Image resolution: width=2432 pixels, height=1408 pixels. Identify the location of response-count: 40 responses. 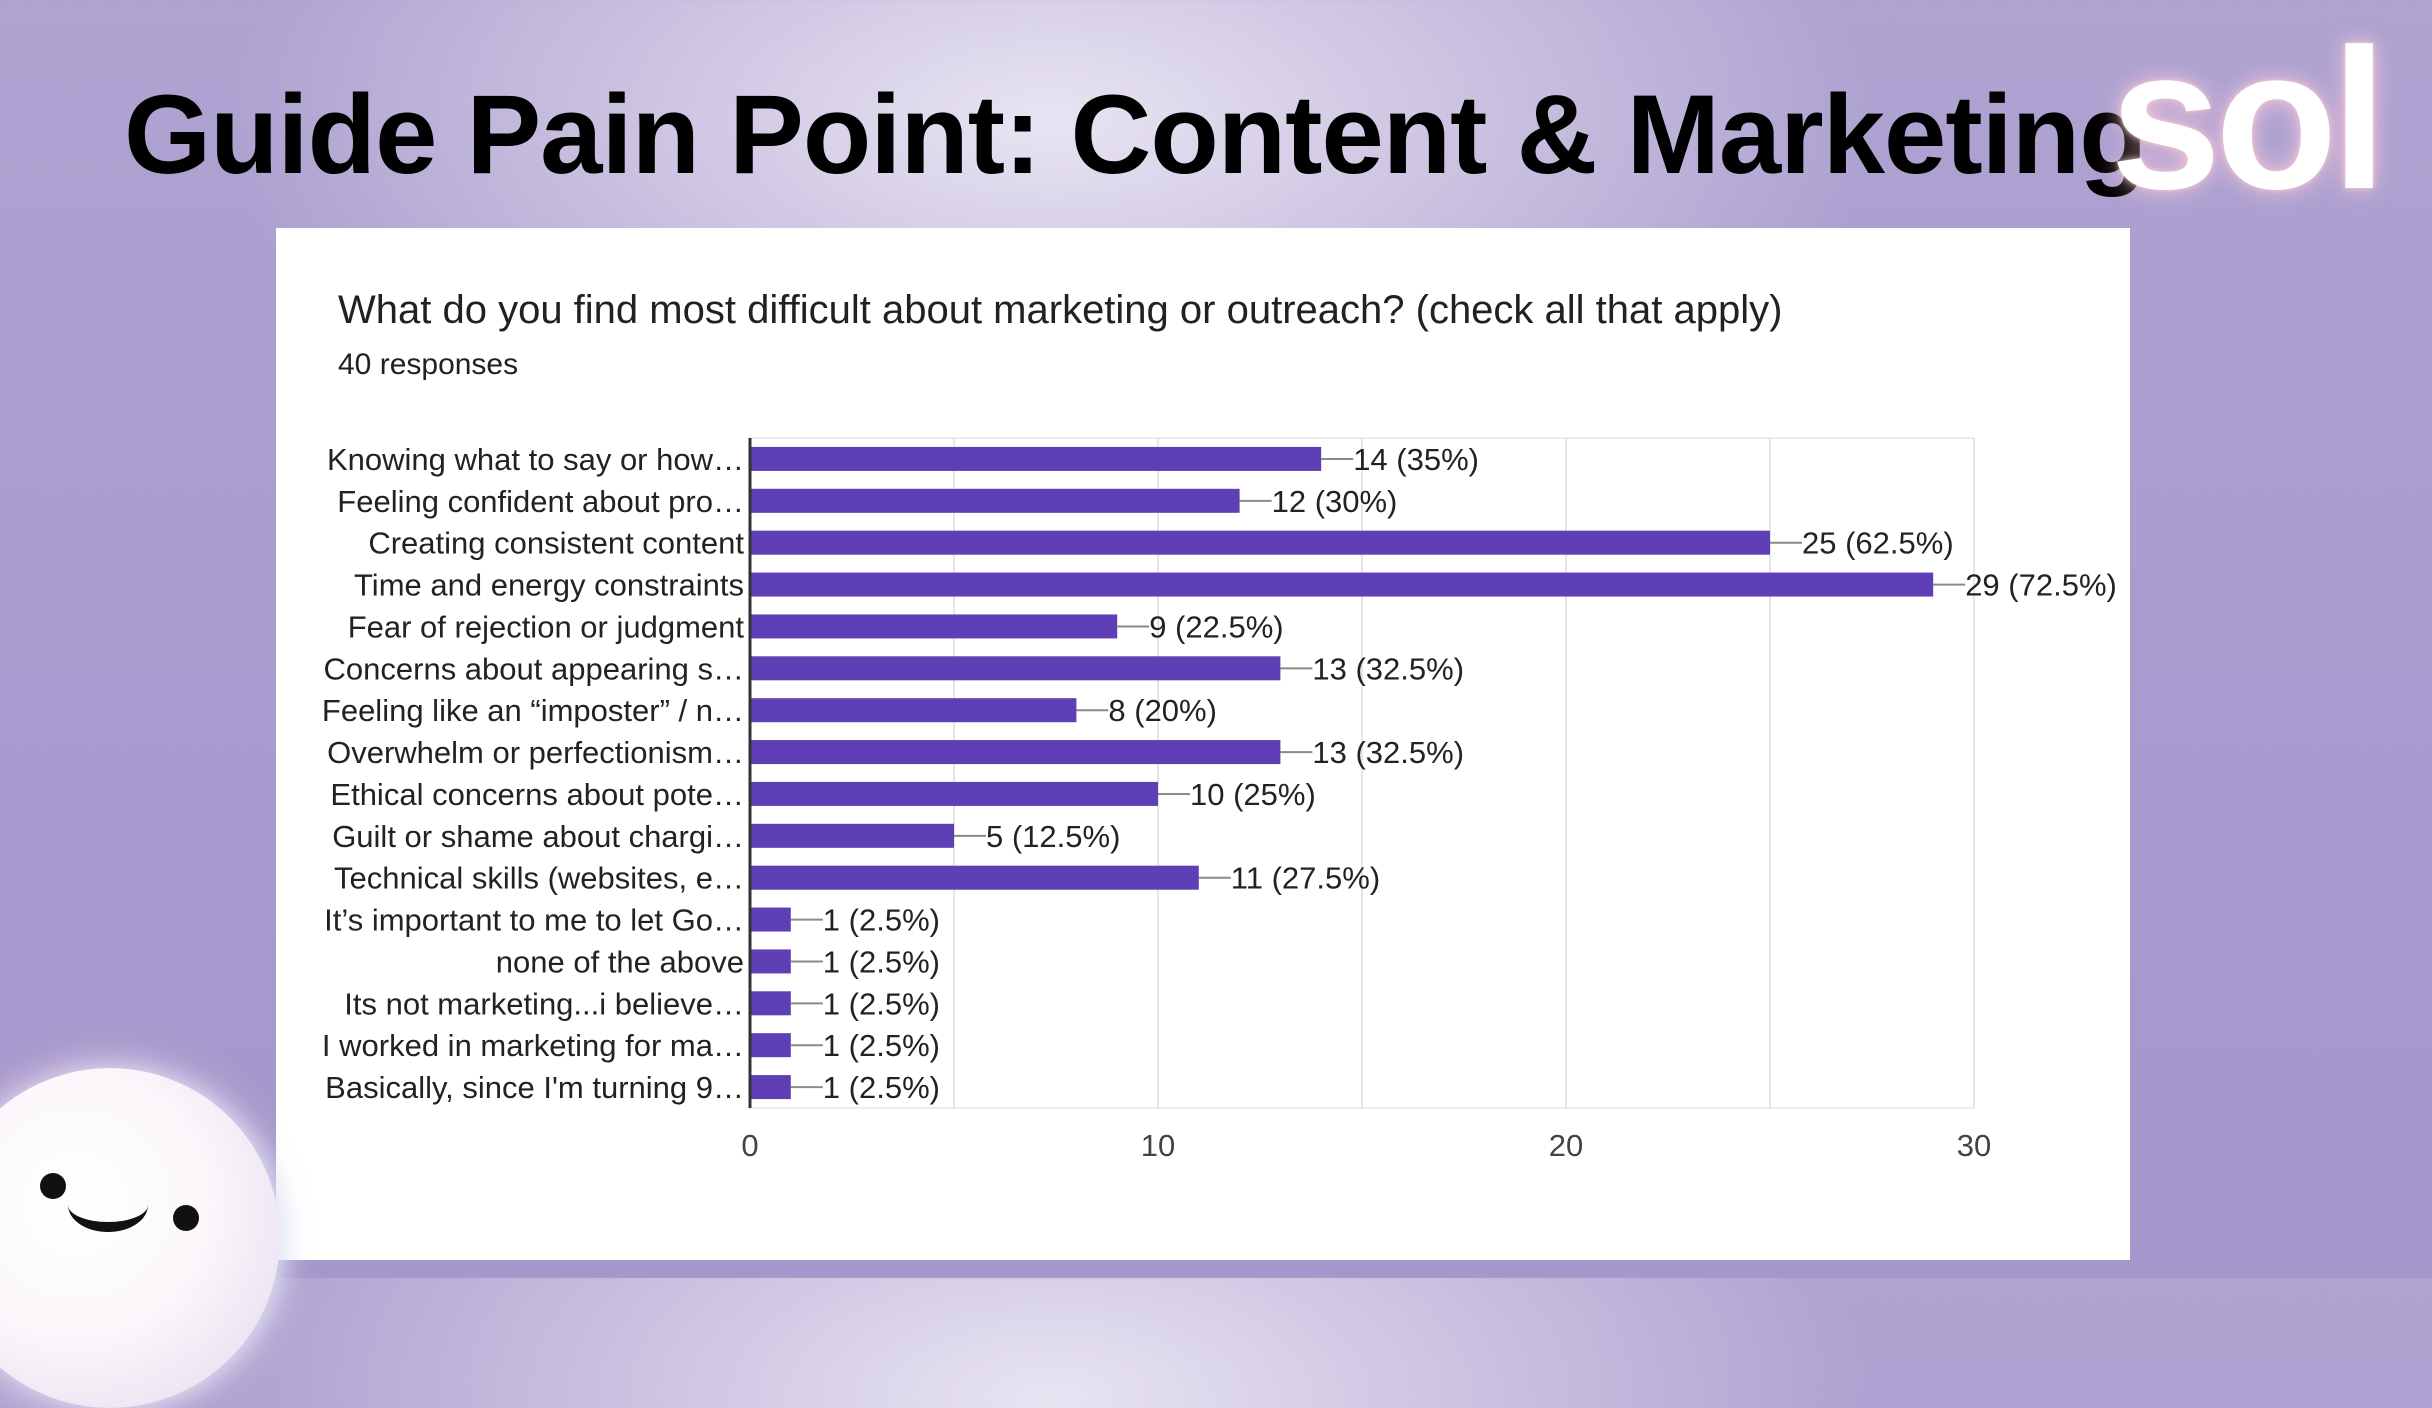
(428, 364).